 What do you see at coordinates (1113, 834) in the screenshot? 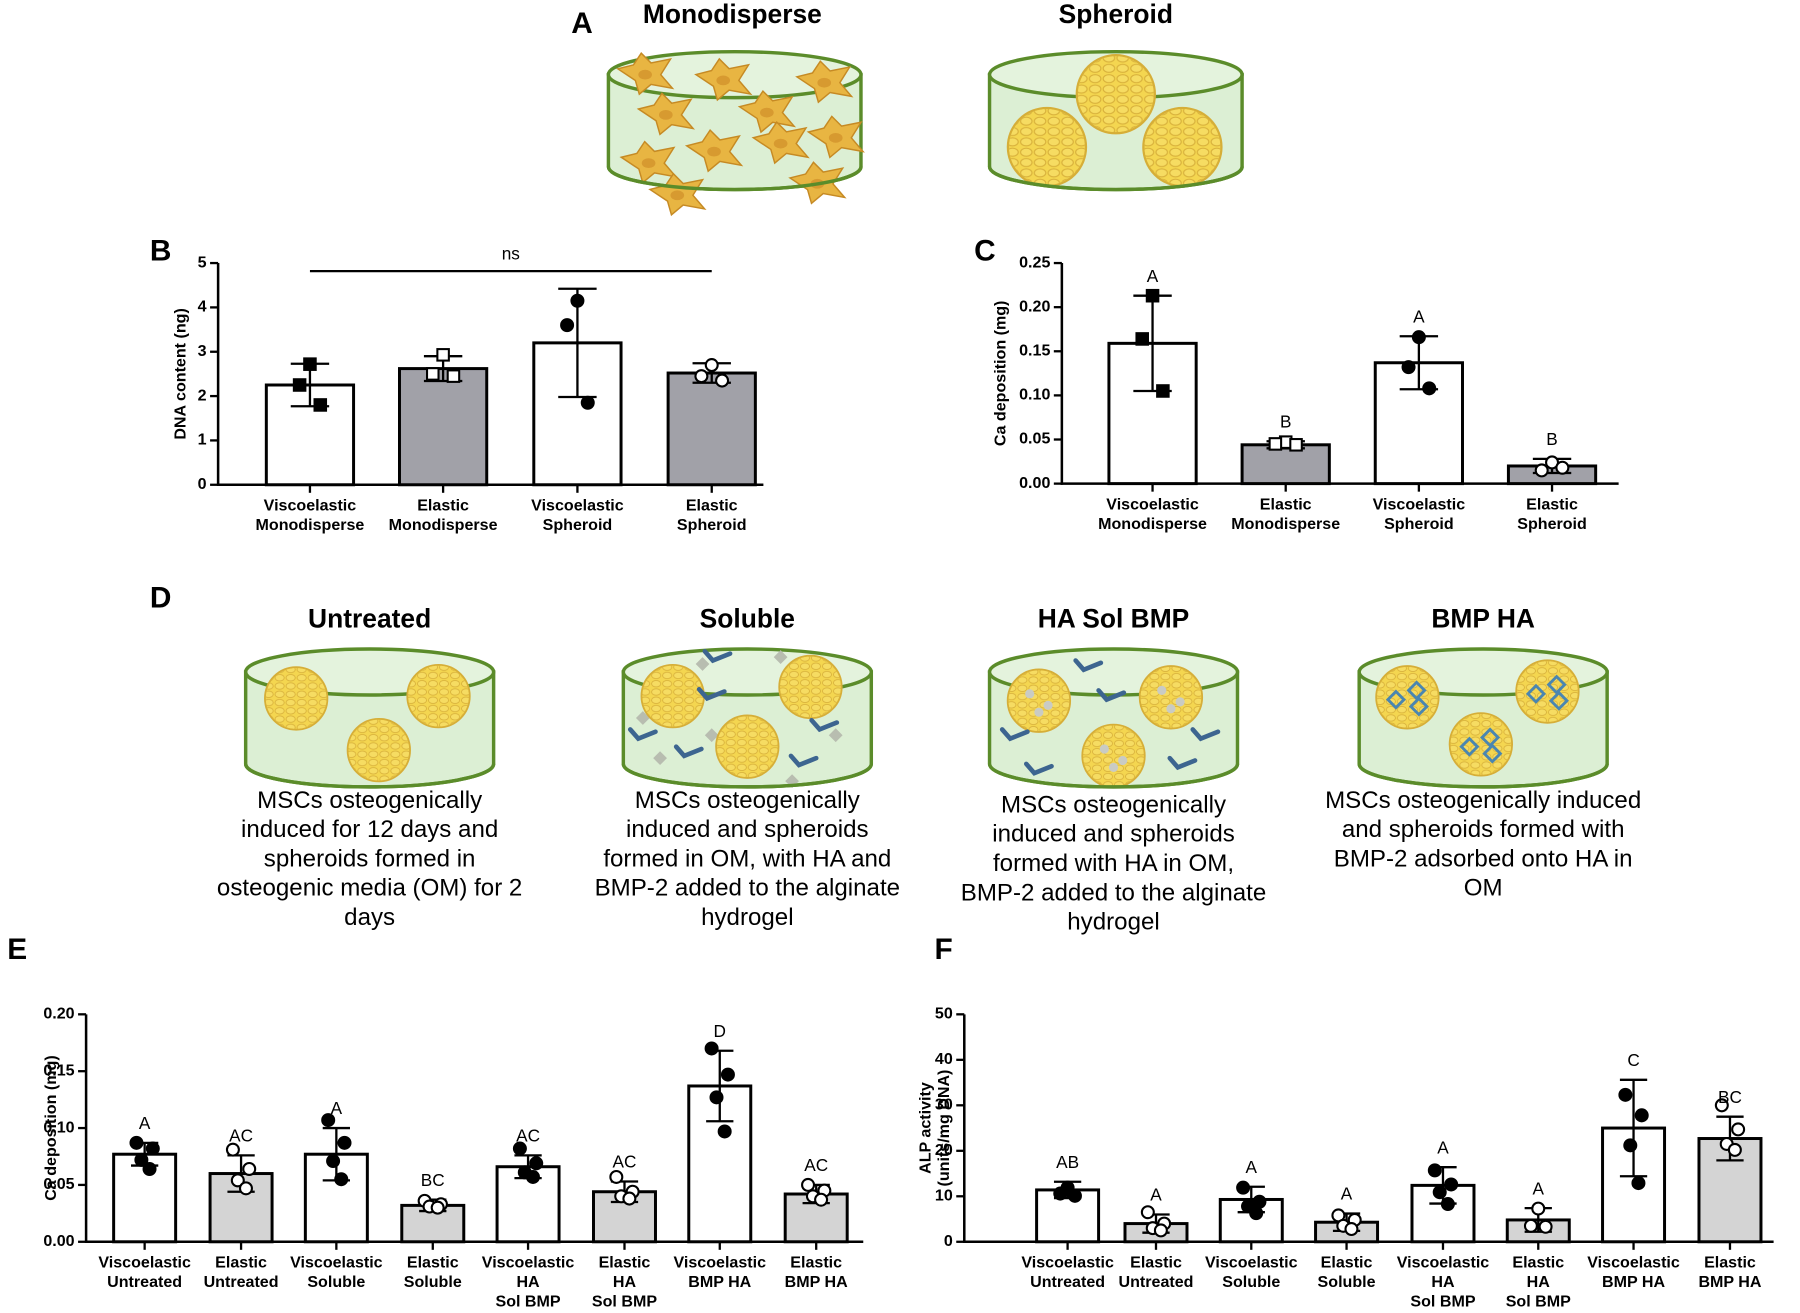
I see `text-line: induced and spheroids` at bounding box center [1113, 834].